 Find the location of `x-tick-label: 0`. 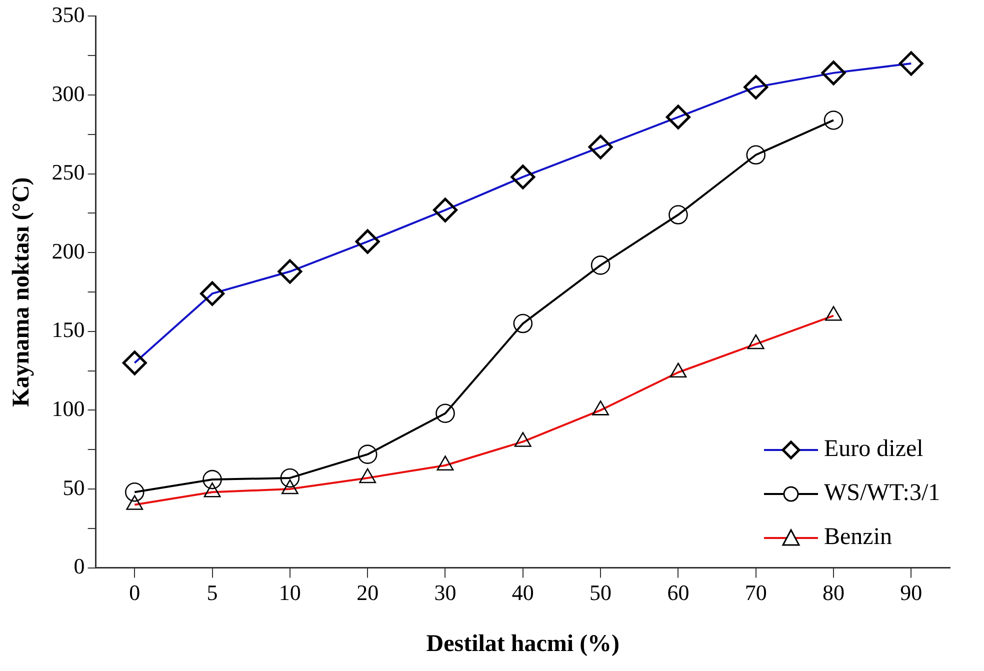

x-tick-label: 0 is located at coordinates (134, 592).